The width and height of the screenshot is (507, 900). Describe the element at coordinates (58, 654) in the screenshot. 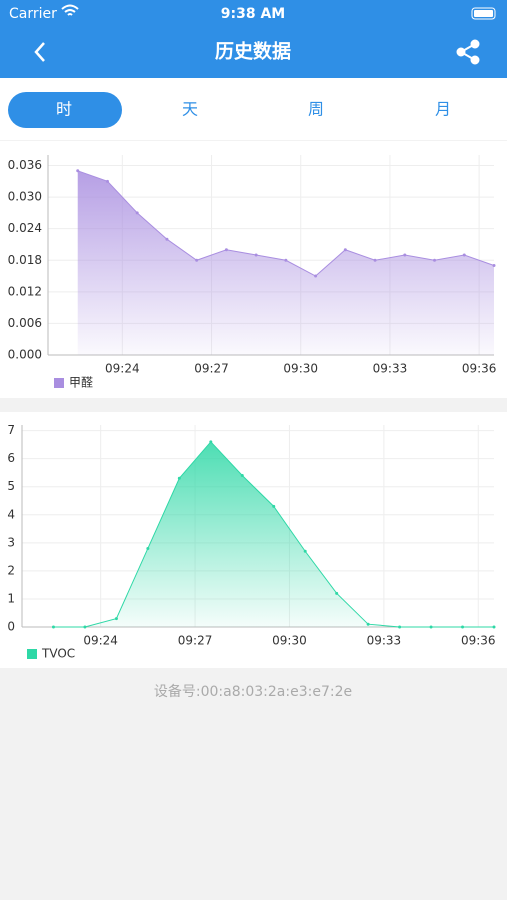

I see `legend-label: TVOC` at that location.